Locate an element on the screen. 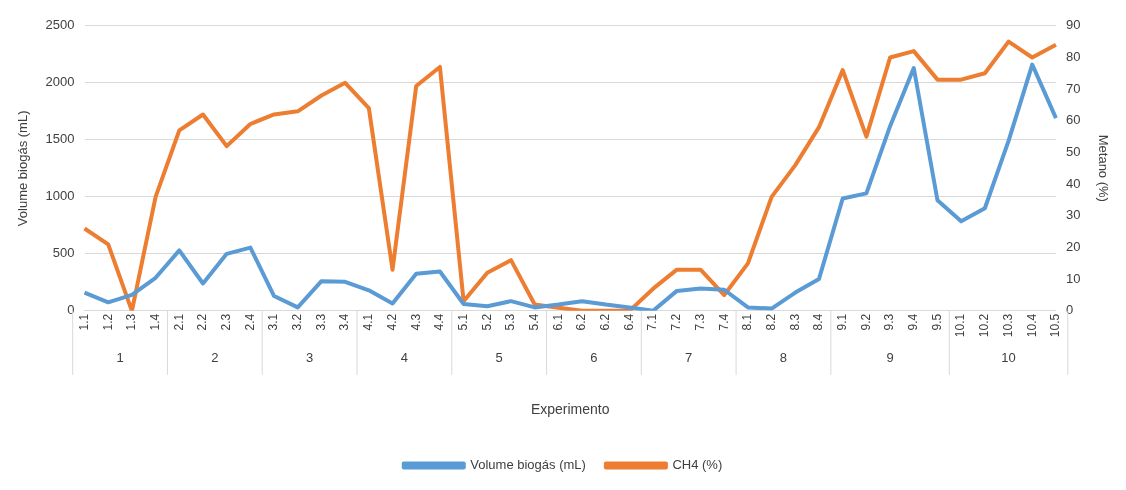 This screenshot has height=490, width=1126. x-tick-label: 9.4 is located at coordinates (913, 322).